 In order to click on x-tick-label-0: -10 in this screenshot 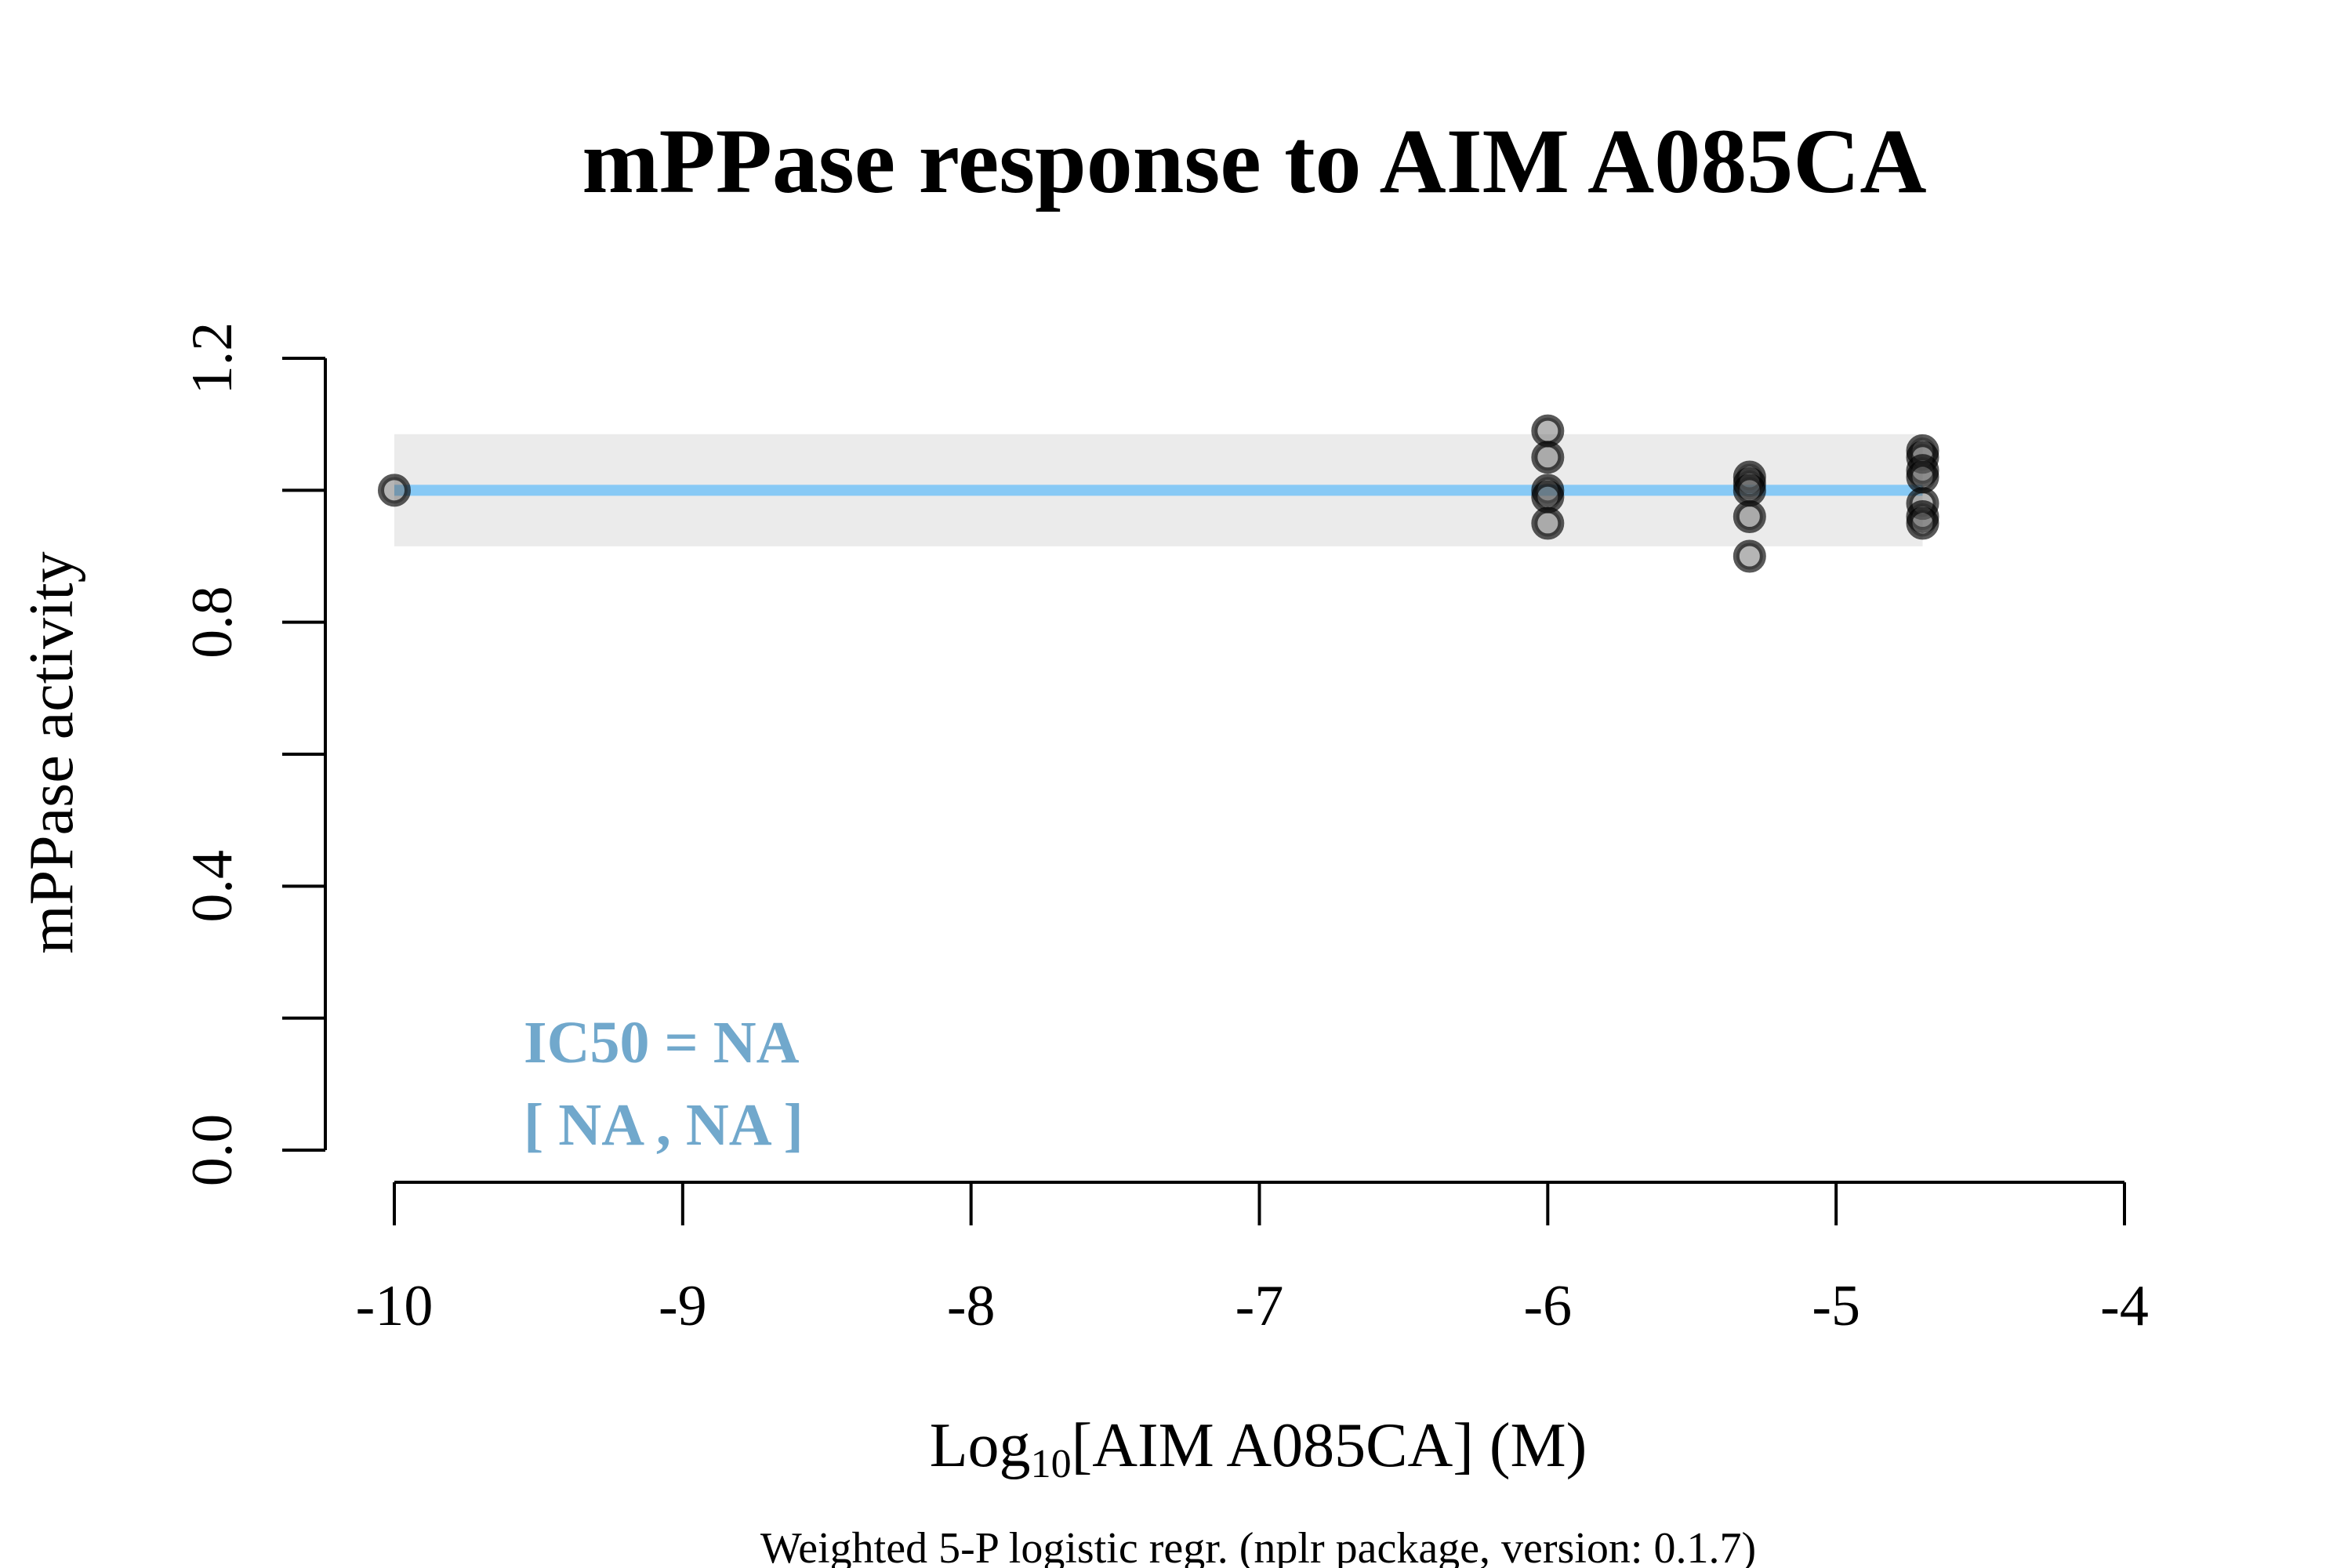, I will do `click(395, 1306)`.